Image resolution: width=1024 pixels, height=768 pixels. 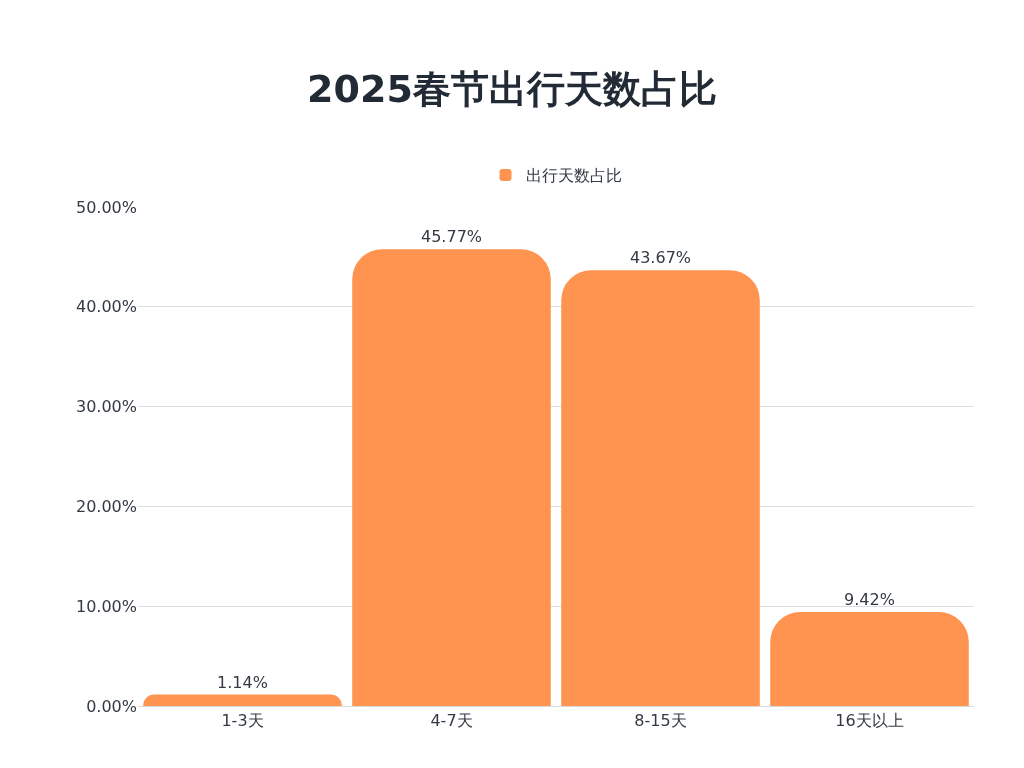 What do you see at coordinates (512, 88) in the screenshot?
I see `chart-title: 2025春节出行天数占比` at bounding box center [512, 88].